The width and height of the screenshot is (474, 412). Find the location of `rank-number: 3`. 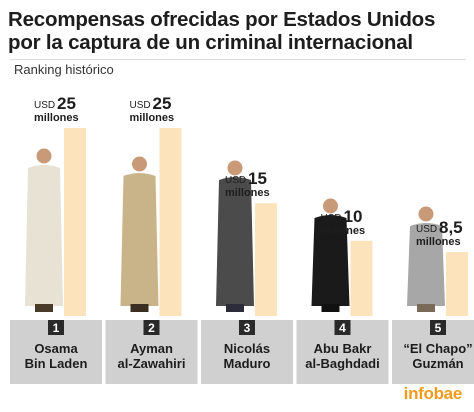

rank-number: 3 is located at coordinates (247, 328).